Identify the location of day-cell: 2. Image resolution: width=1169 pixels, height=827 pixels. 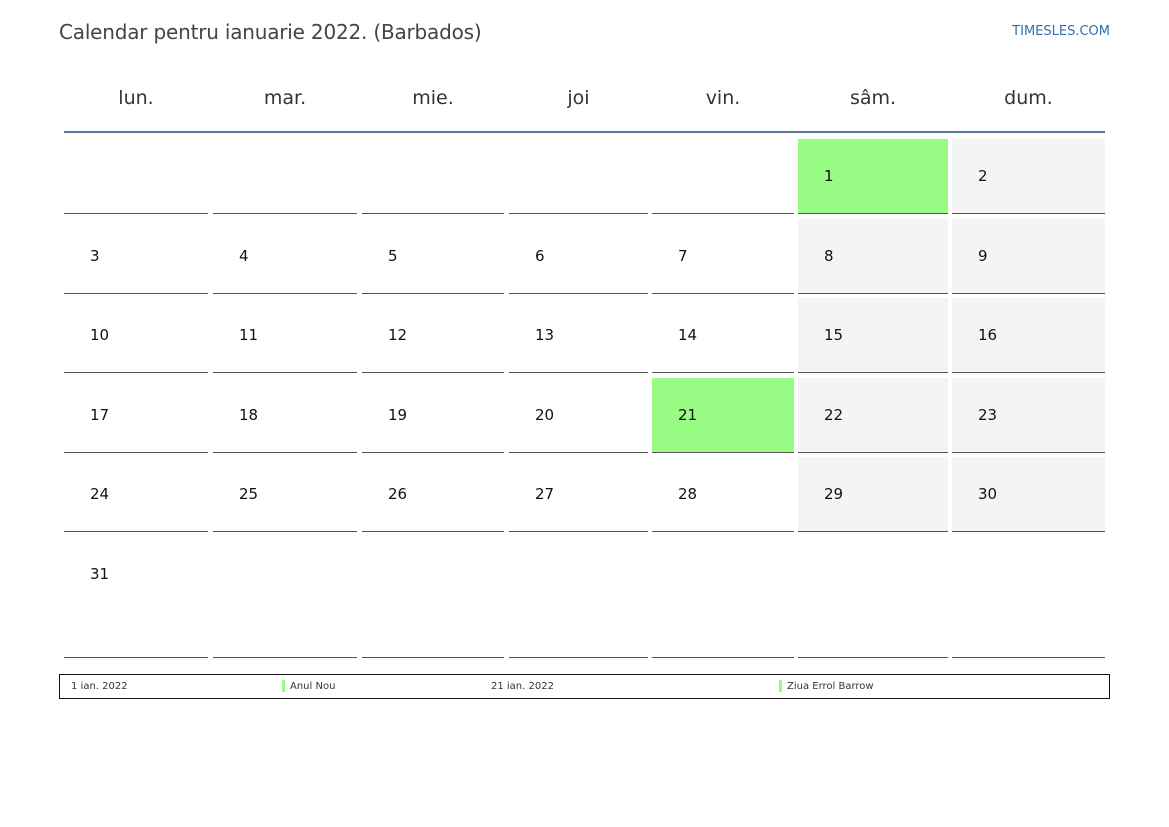
(1028, 176).